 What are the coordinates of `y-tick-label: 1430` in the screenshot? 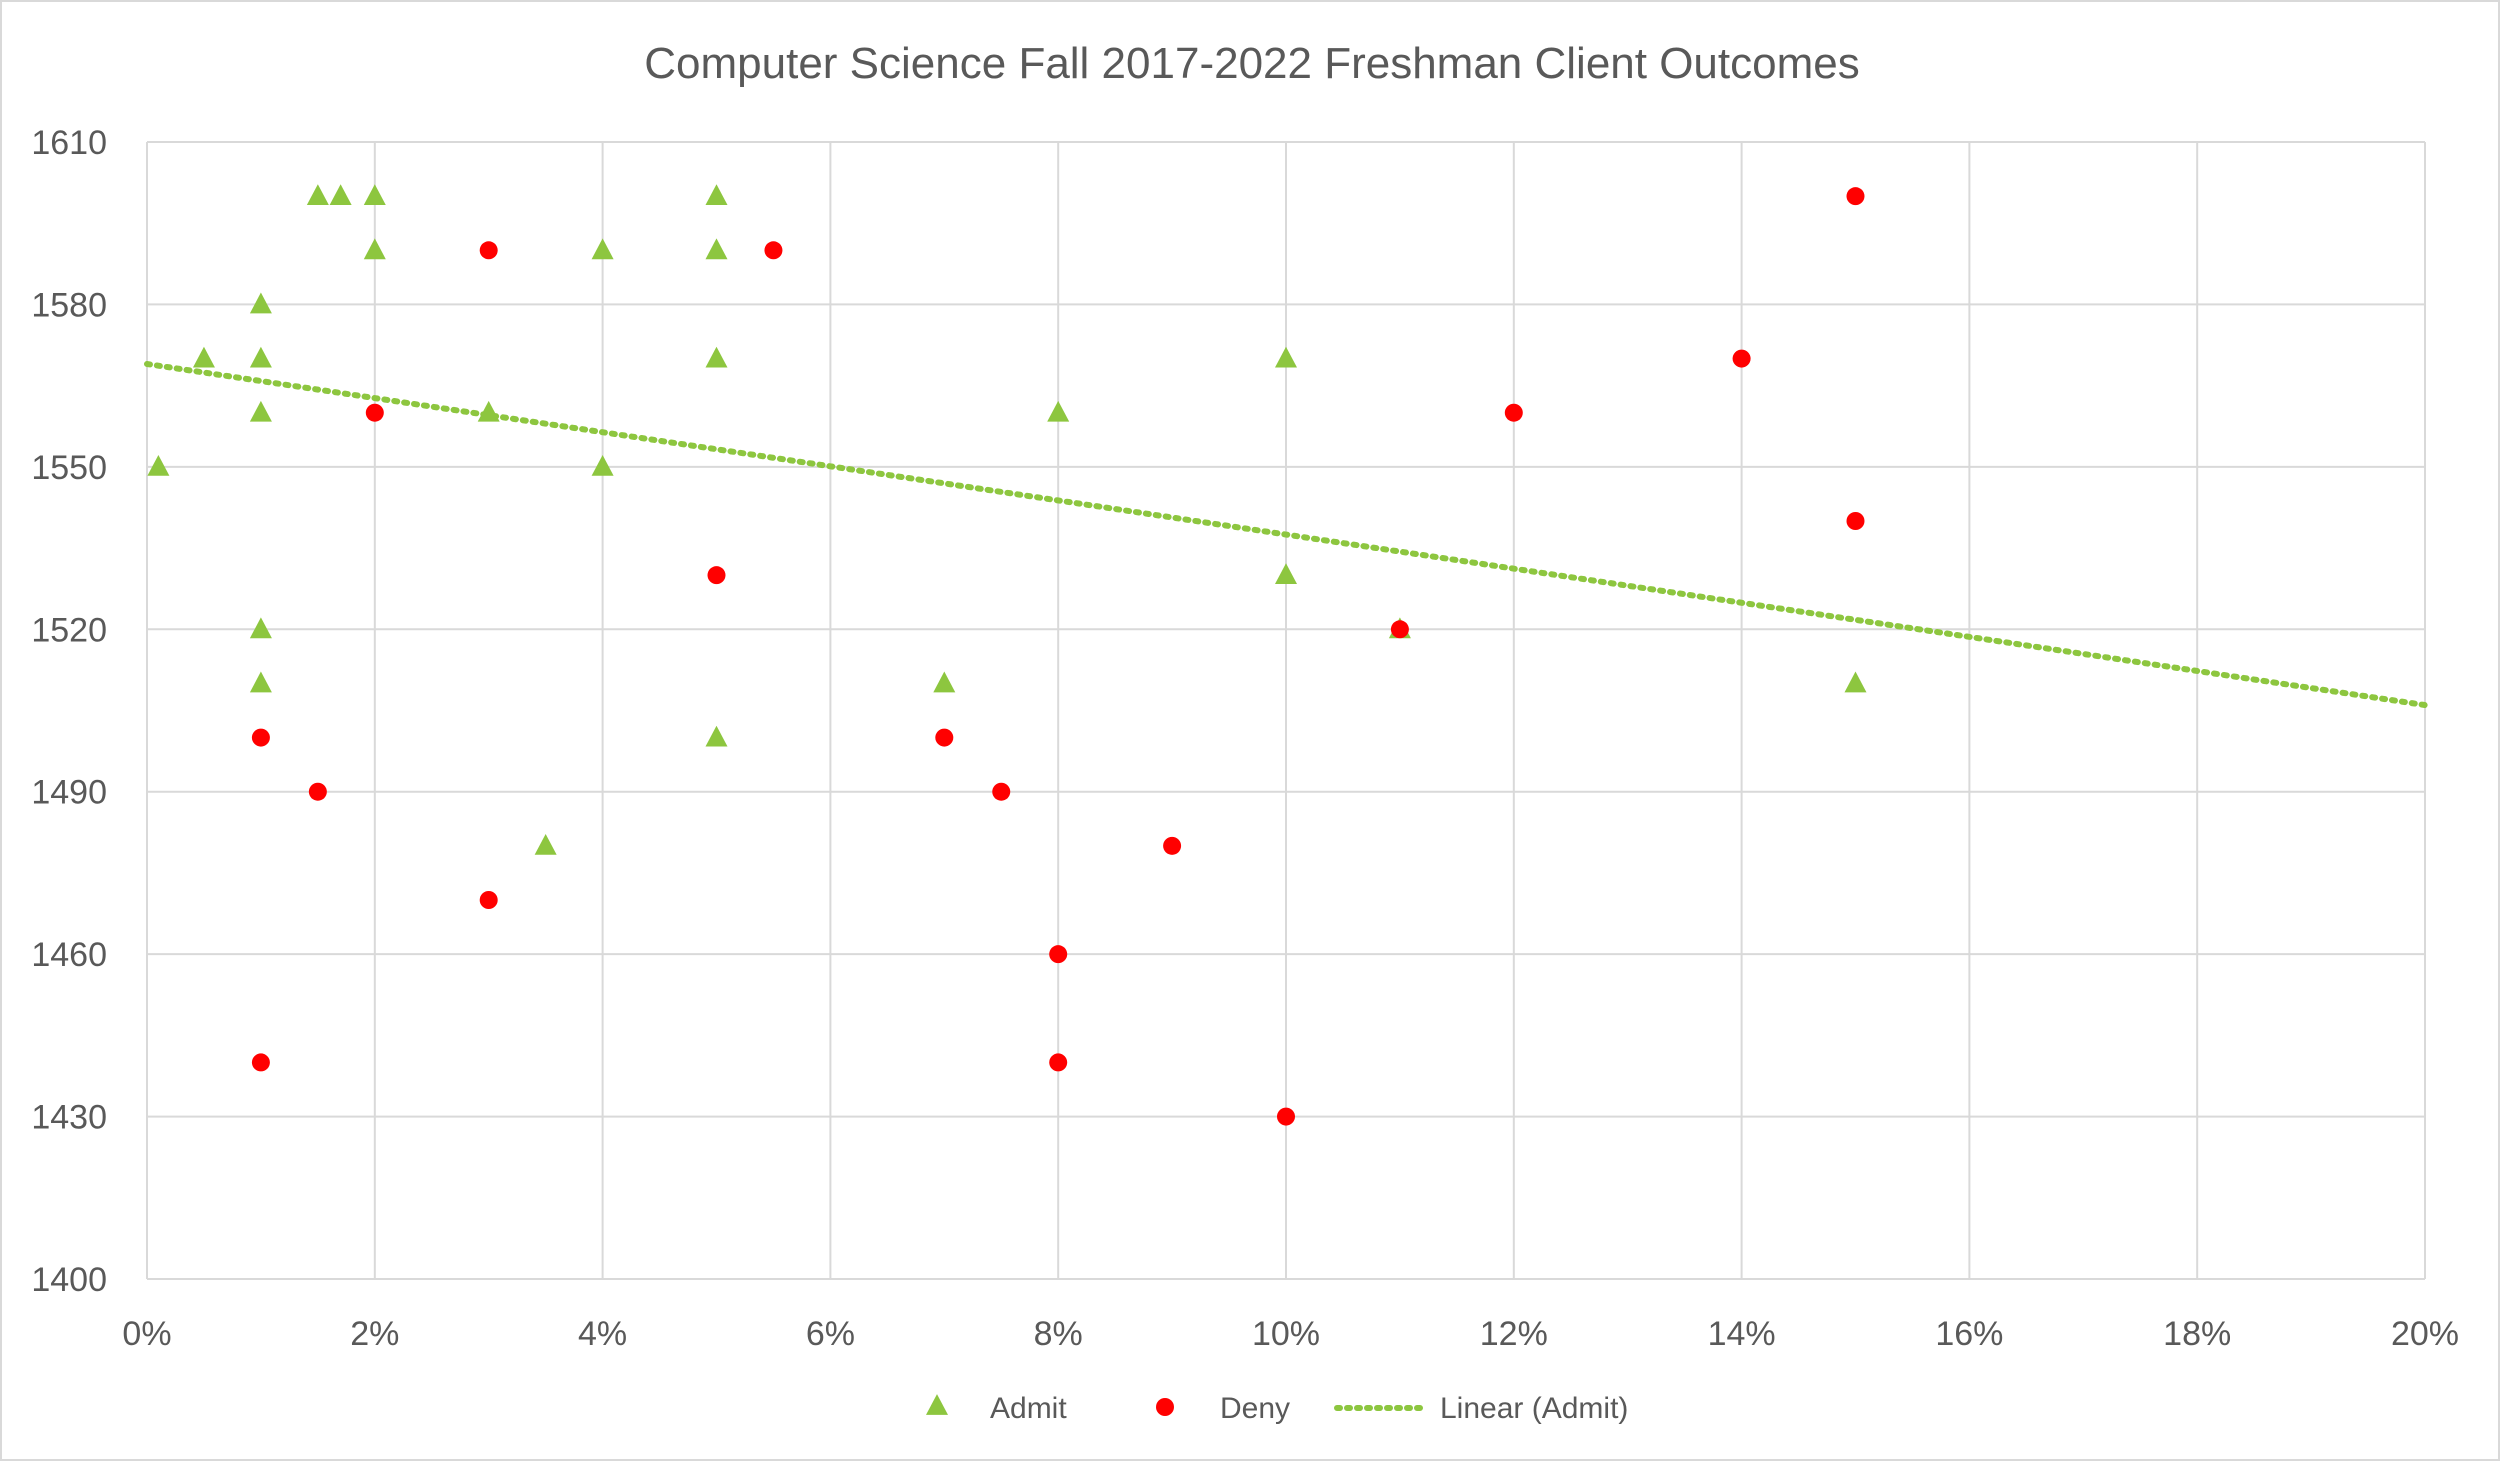 It's located at (69, 1118).